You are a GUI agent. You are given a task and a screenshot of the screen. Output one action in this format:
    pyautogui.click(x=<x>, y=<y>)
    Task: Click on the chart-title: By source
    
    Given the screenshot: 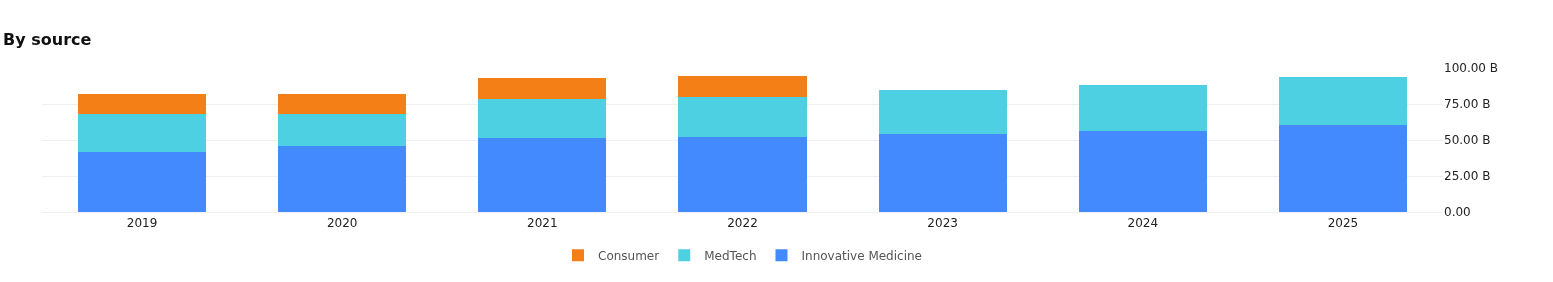 What is the action you would take?
    pyautogui.click(x=47, y=40)
    